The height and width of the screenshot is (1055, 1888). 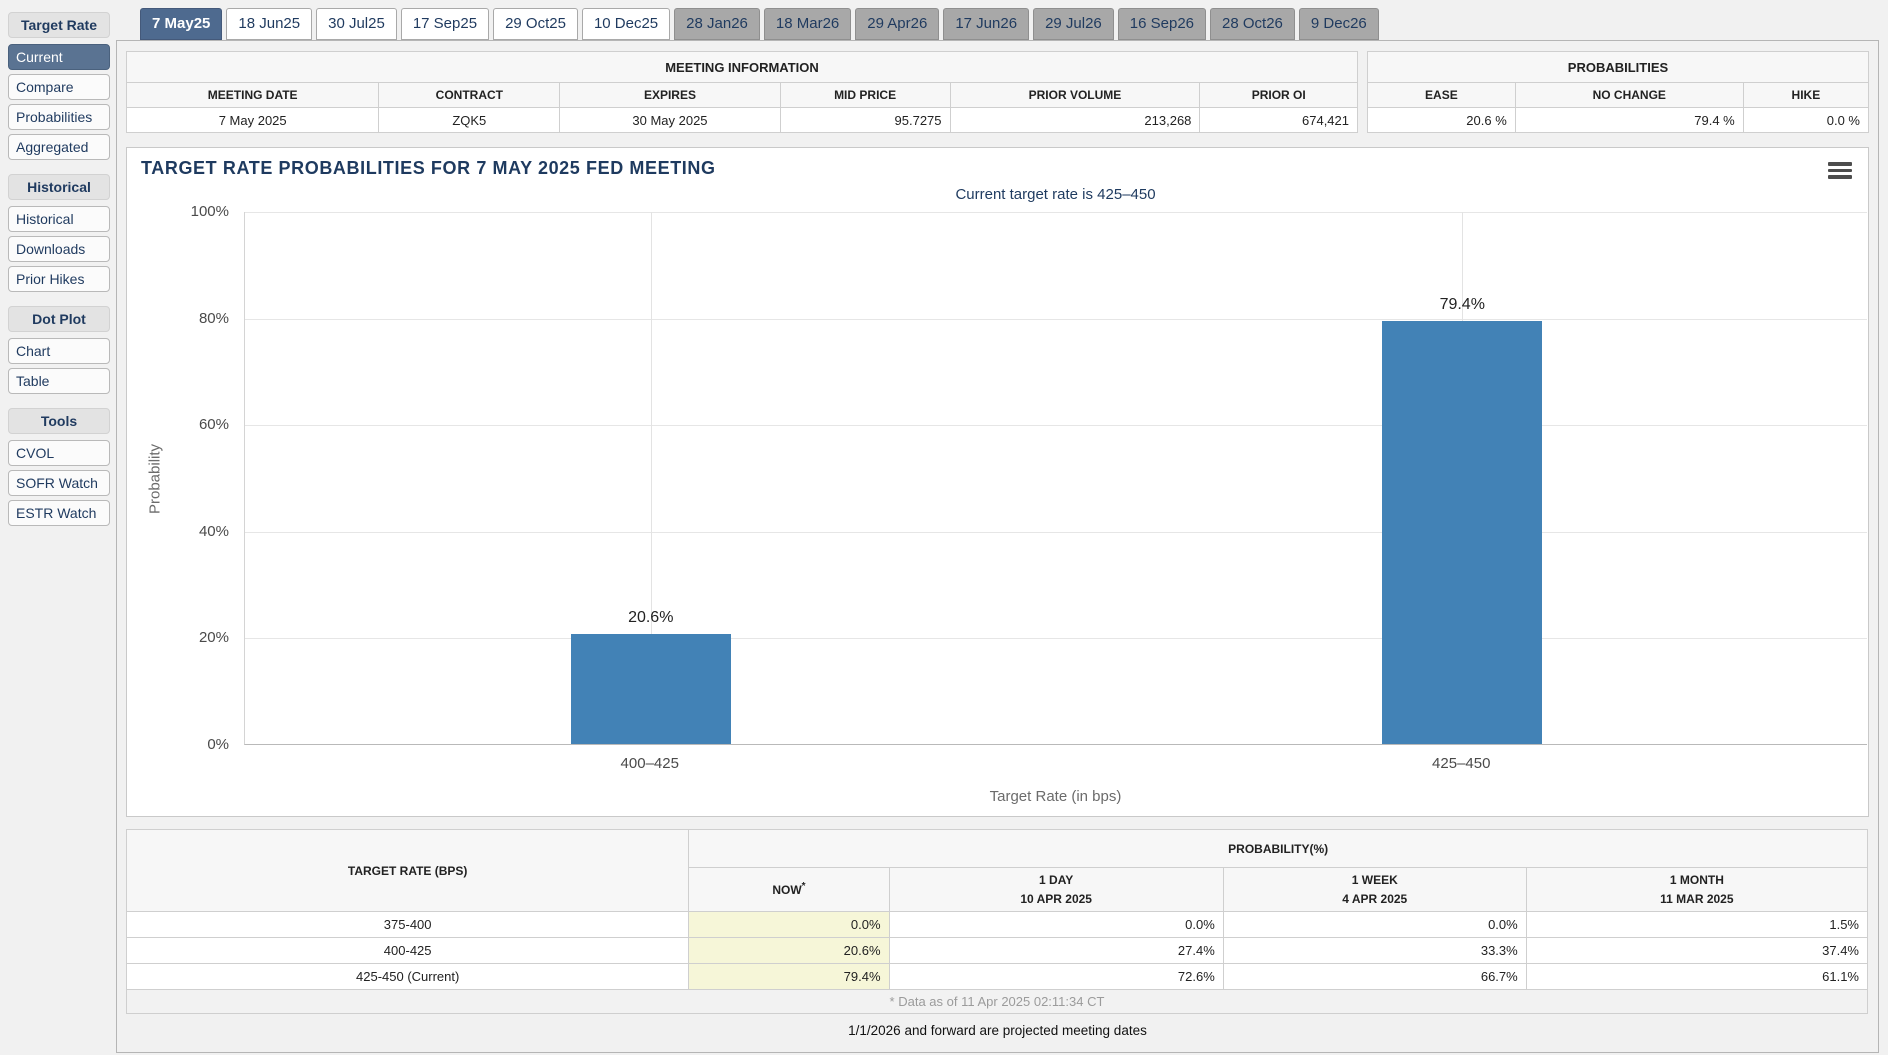 I want to click on probabilities-summary-row: 20.6 % 79.4 % 0.0 %, so click(x=1618, y=120).